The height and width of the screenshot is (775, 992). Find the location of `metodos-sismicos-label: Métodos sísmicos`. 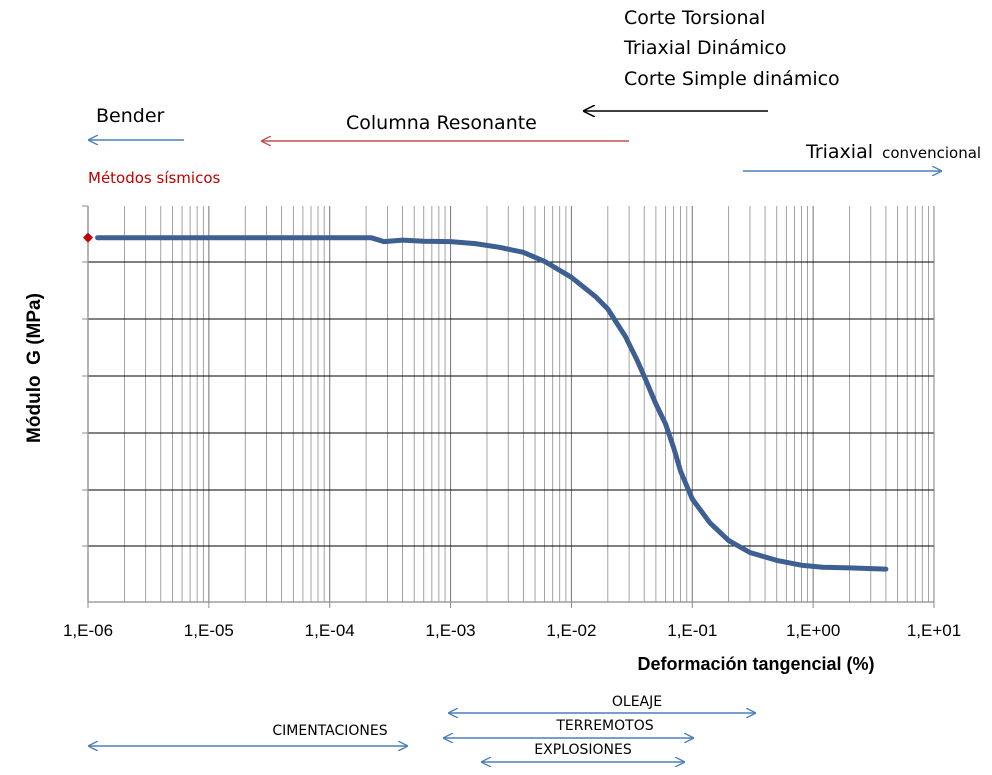

metodos-sismicos-label: Métodos sísmicos is located at coordinates (154, 178).